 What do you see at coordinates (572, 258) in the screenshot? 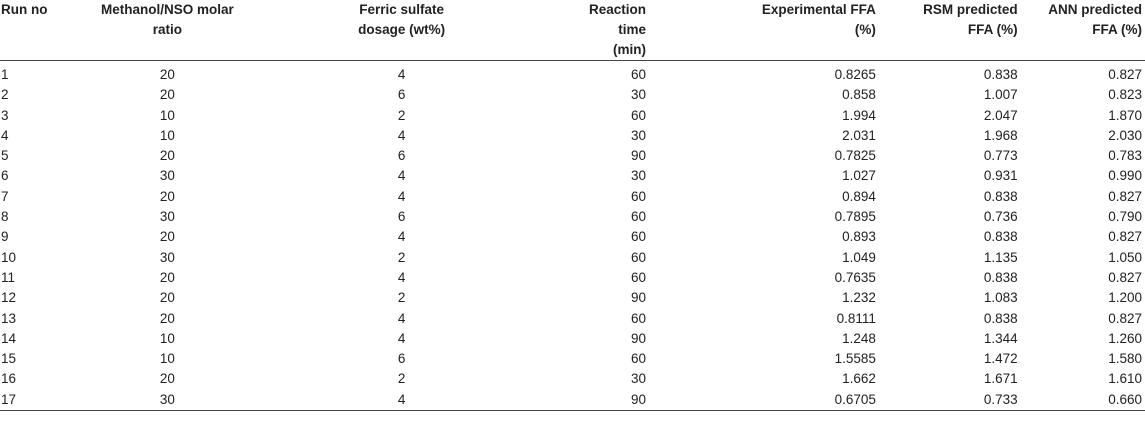
I see `table-row: 10 30 2 60 1.049 1.135 1.050` at bounding box center [572, 258].